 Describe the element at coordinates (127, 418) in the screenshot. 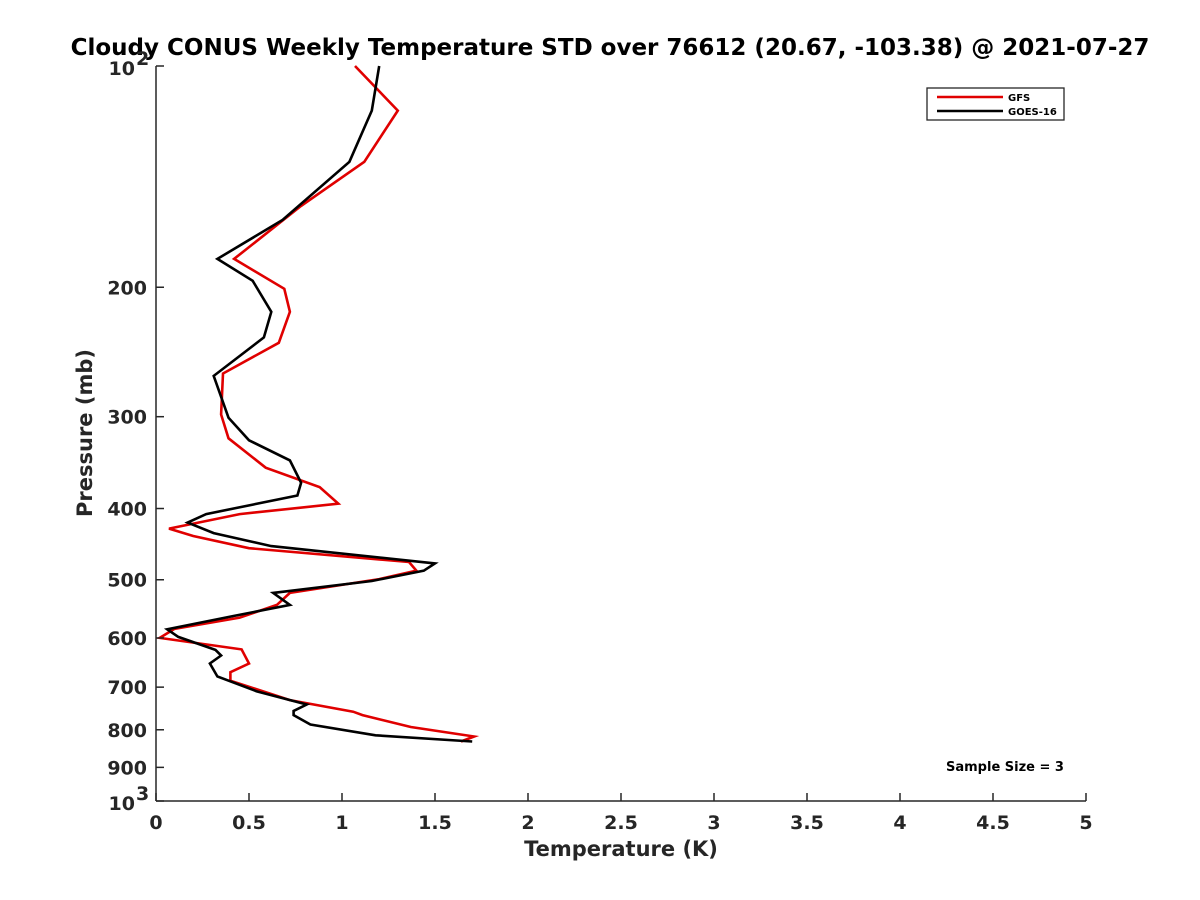

I see `y-tick-label: 300` at that location.